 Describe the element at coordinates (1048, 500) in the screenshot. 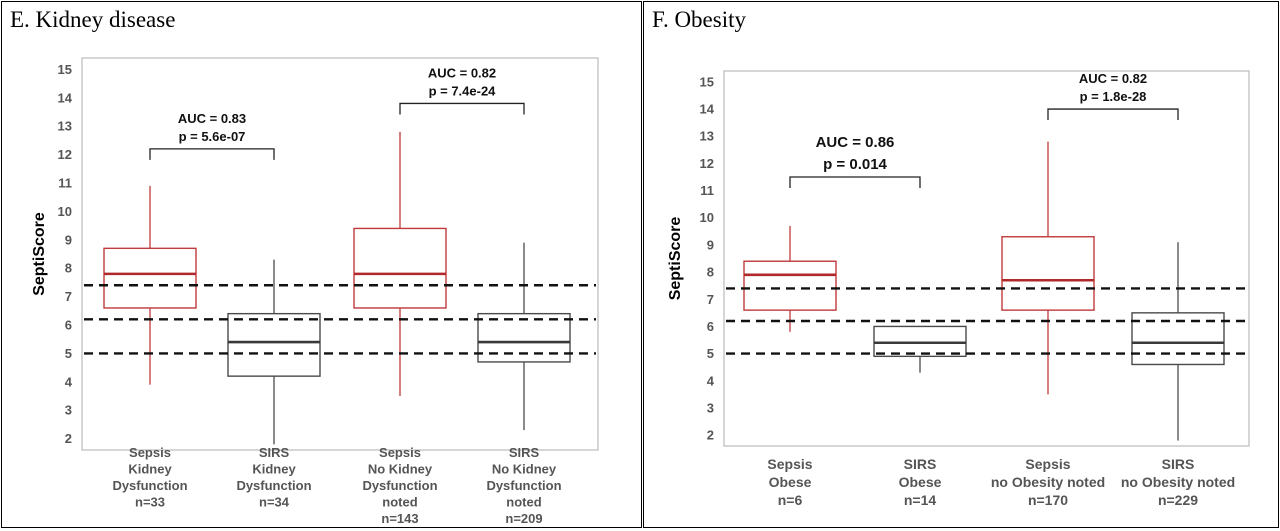

I see `x-category-line: n=170` at that location.